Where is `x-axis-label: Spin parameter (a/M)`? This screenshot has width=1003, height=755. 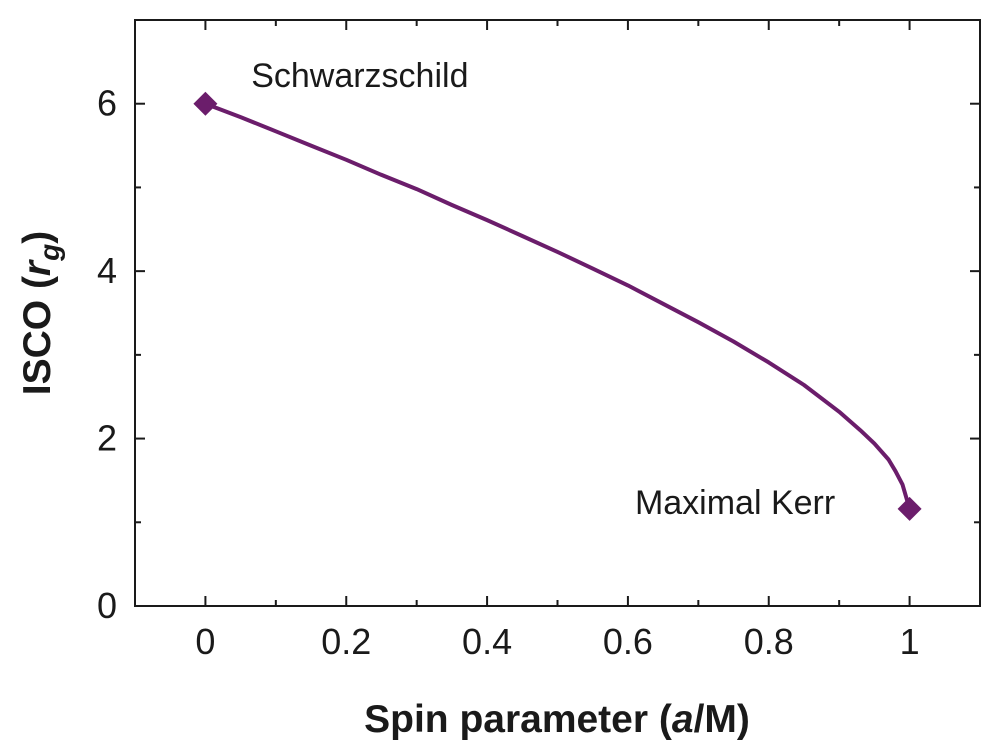 x-axis-label: Spin parameter (a/M) is located at coordinates (557, 719).